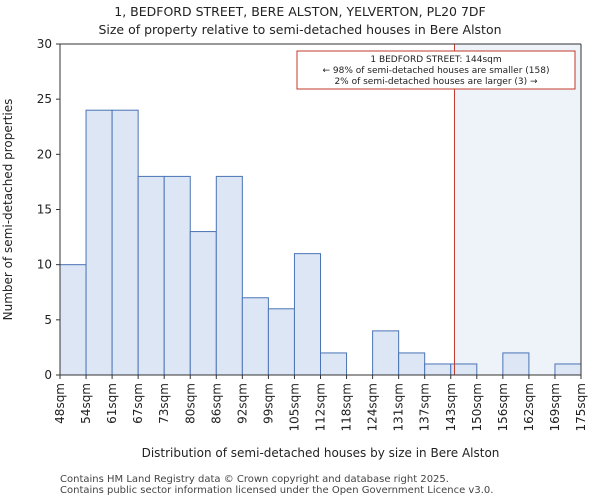 This screenshot has width=600, height=500. I want to click on y-tick-label: 5, so click(48, 320).